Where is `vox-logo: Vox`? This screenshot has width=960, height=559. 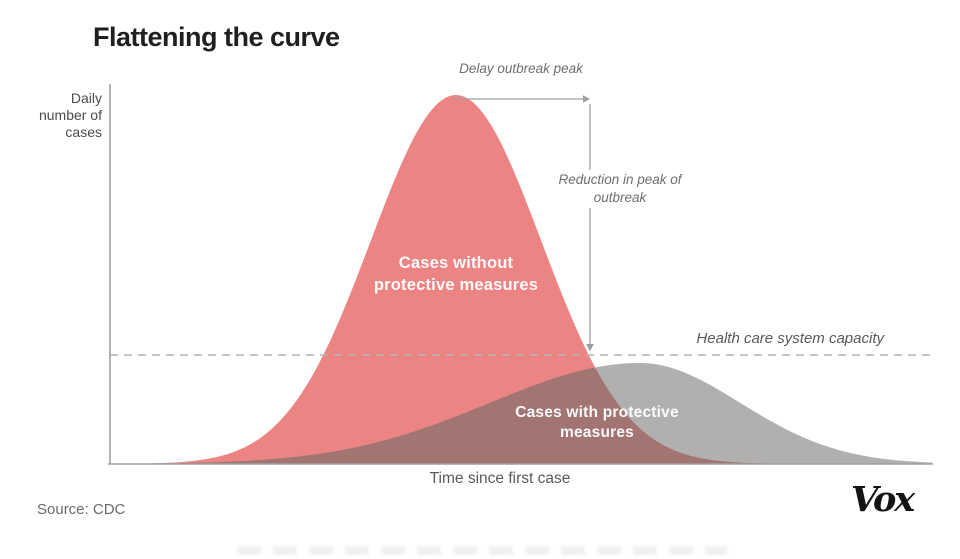
vox-logo: Vox is located at coordinates (883, 499).